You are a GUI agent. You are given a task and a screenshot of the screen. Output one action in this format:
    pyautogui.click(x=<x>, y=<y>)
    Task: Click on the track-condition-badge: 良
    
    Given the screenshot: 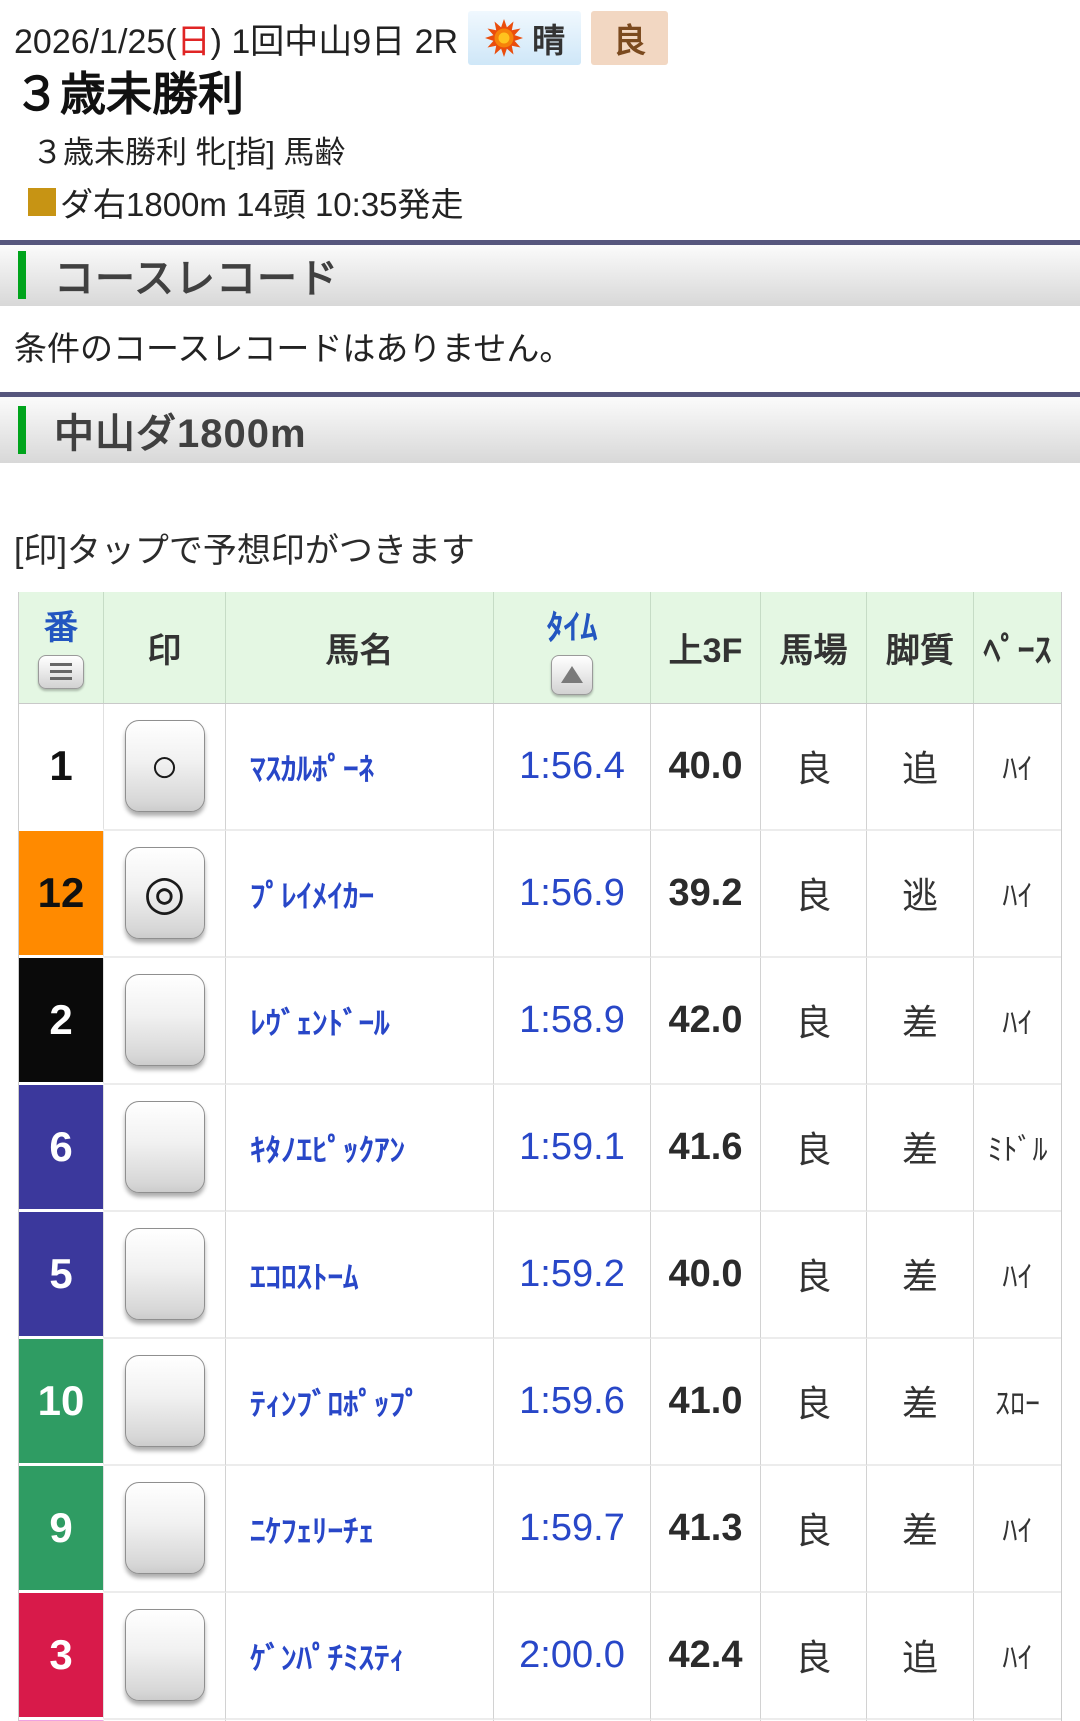 What is the action you would take?
    pyautogui.click(x=630, y=38)
    